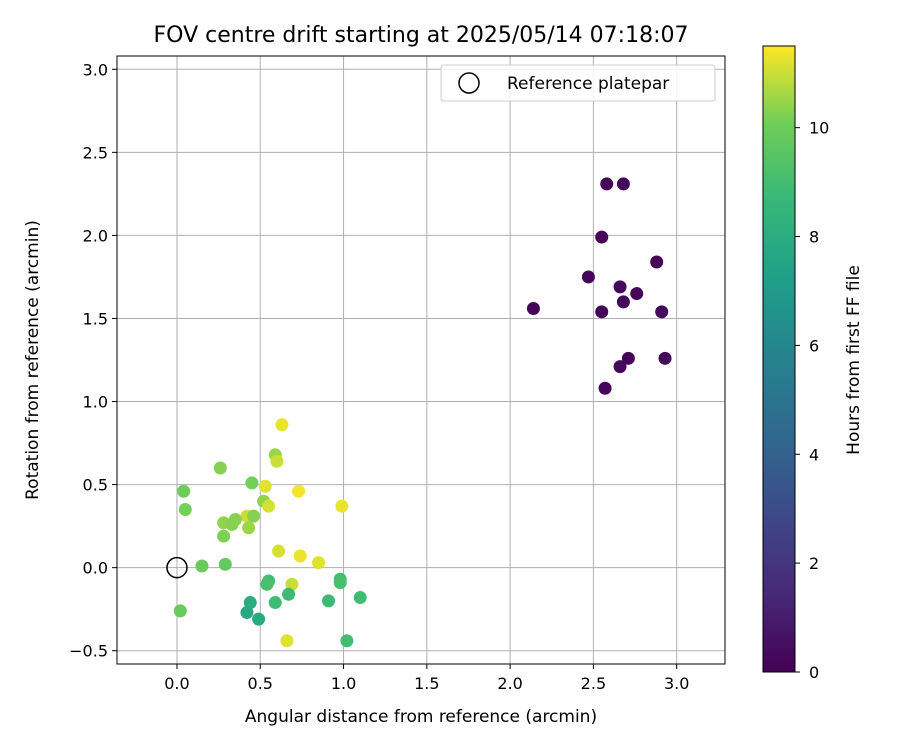 The width and height of the screenshot is (900, 750). I want to click on y-tick-label: 0.5, so click(95, 485).